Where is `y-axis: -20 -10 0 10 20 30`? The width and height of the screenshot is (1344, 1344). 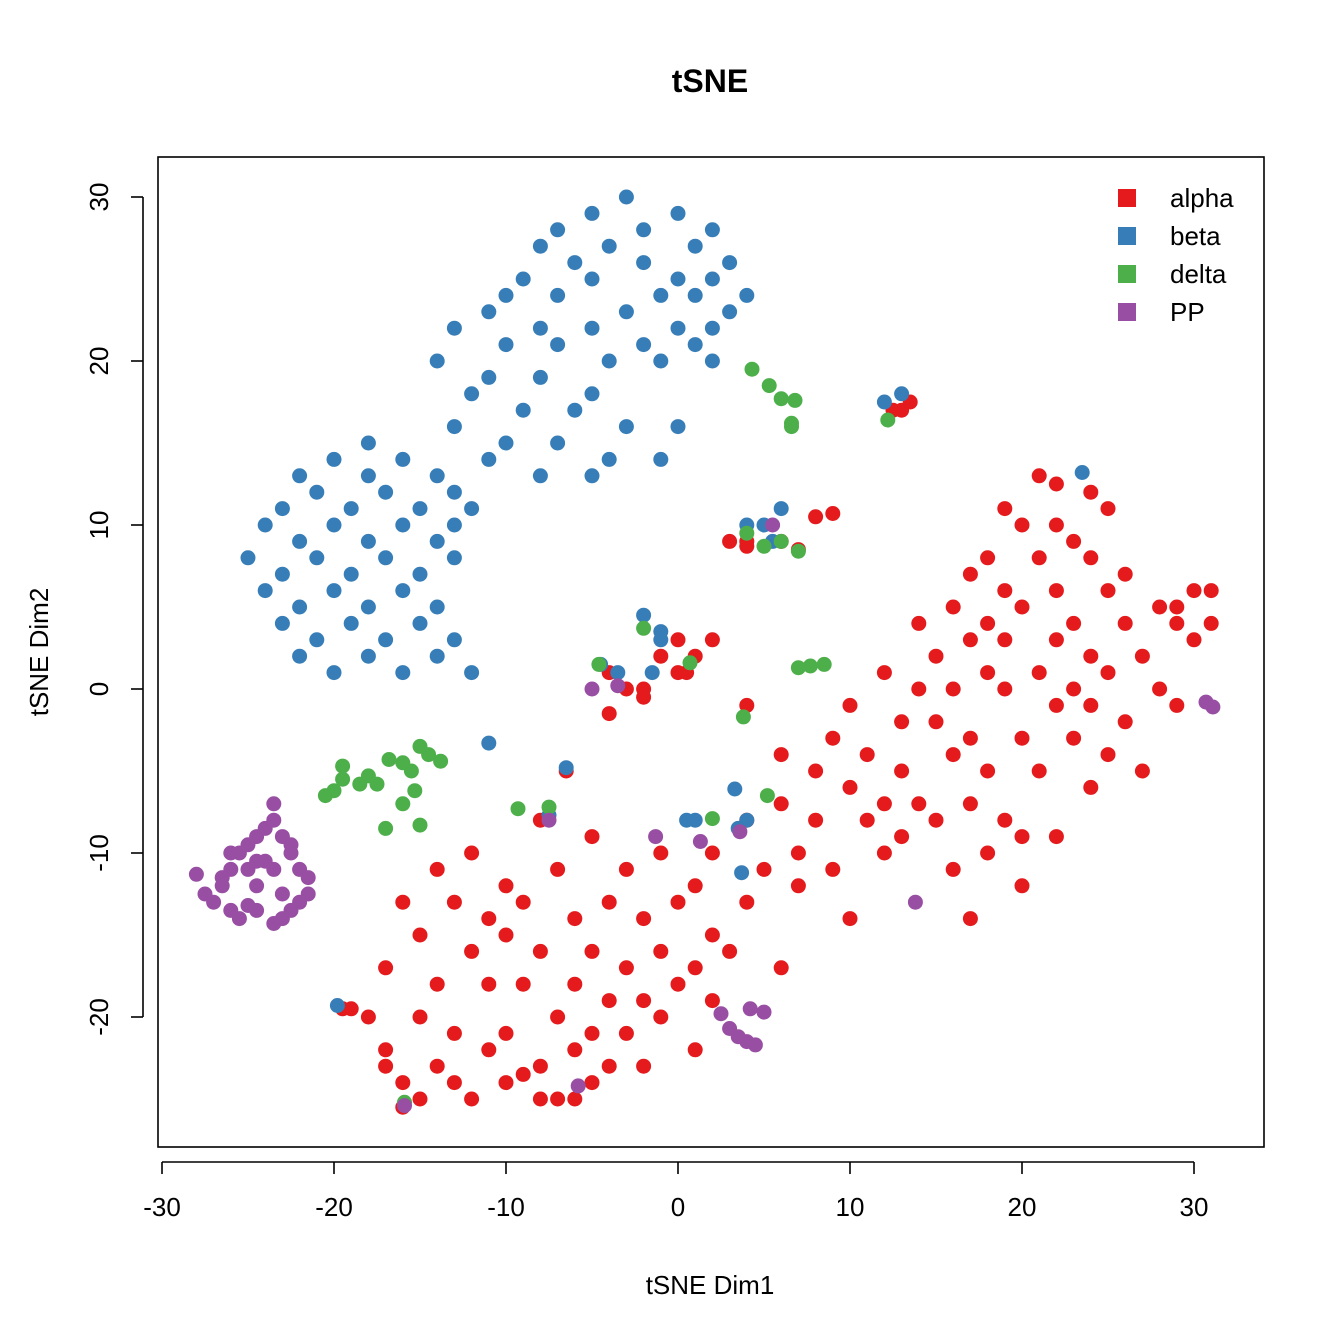 y-axis: -20 -10 0 10 20 30 is located at coordinates (114, 609).